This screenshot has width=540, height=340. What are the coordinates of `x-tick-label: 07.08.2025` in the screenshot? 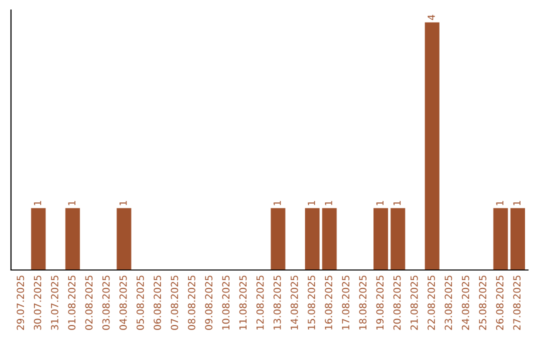 It's located at (174, 303).